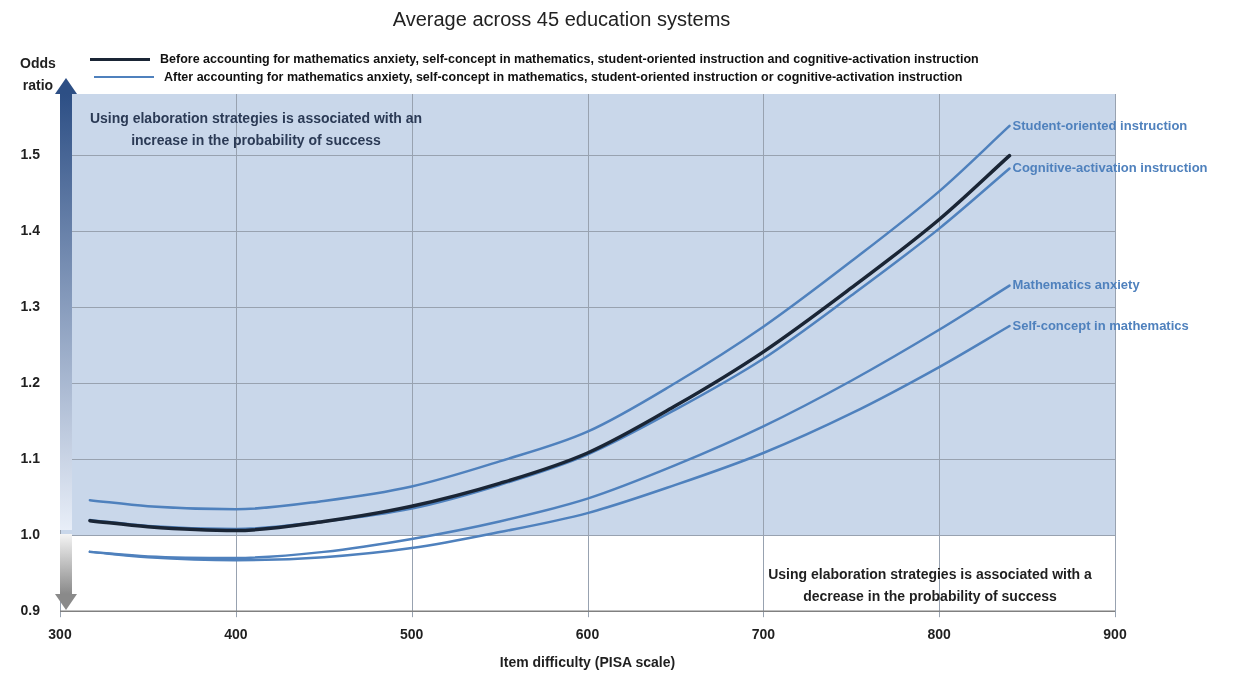  I want to click on annotation: Using elaboration strategies is associated with an increase in the probability of success, so click(256, 128).